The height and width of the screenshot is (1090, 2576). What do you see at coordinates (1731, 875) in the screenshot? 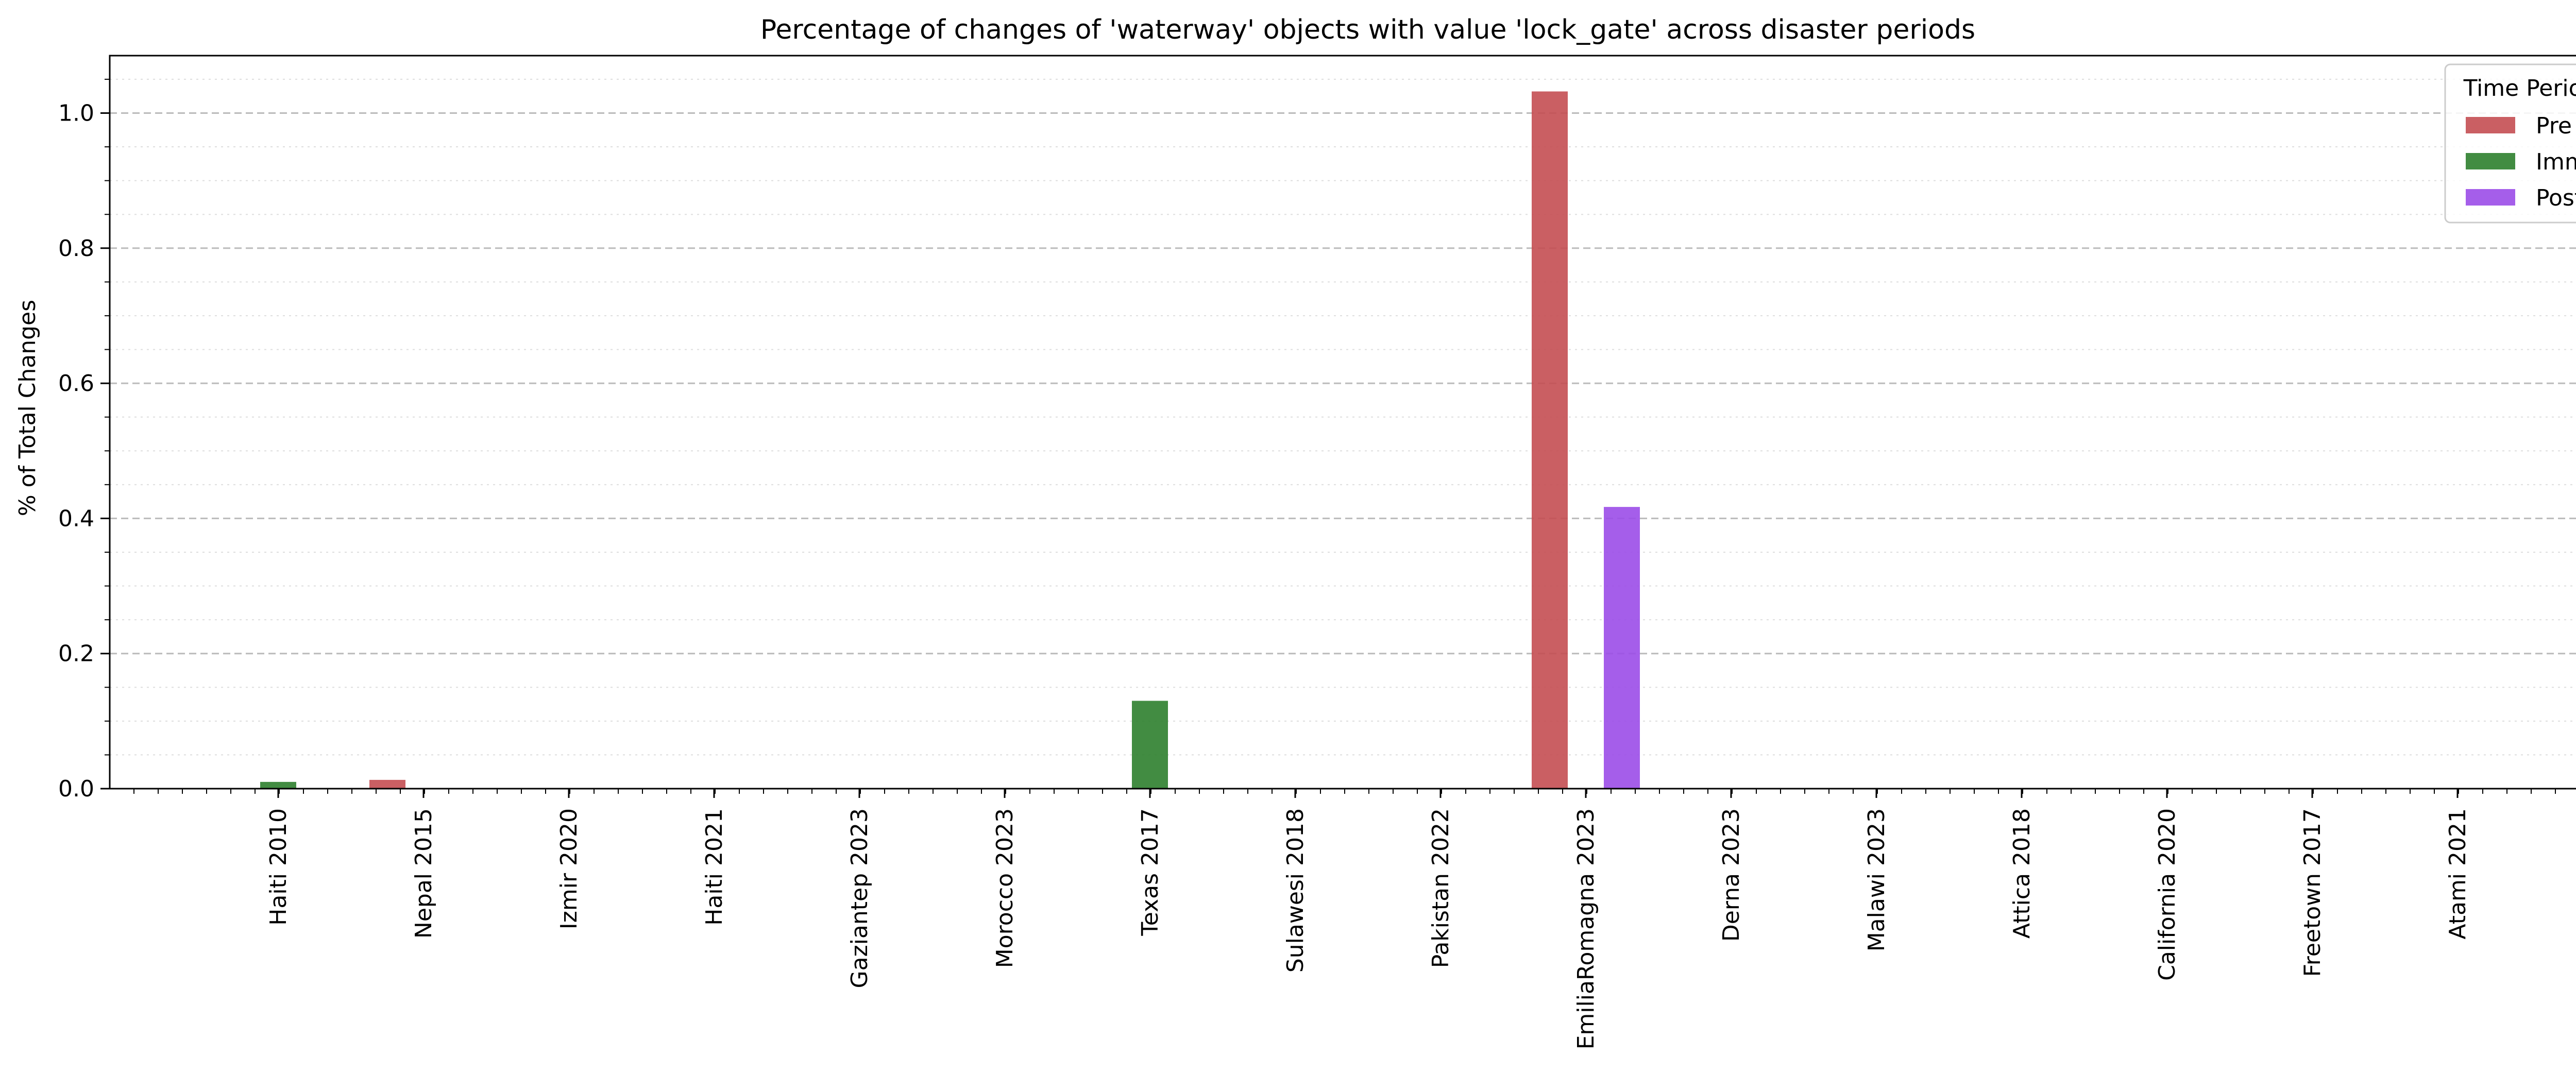
I see `x-tick-label: Derna 2023` at bounding box center [1731, 875].